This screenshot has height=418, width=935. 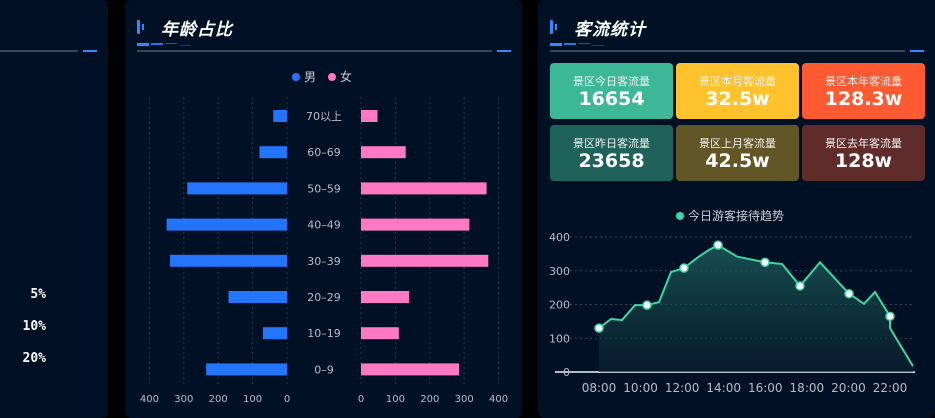 I want to click on trend-dot-icon, so click(x=680, y=215).